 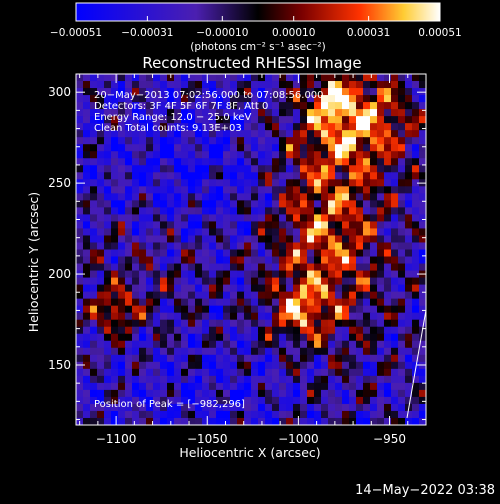 What do you see at coordinates (258, 12) in the screenshot?
I see `colorbar-gradient` at bounding box center [258, 12].